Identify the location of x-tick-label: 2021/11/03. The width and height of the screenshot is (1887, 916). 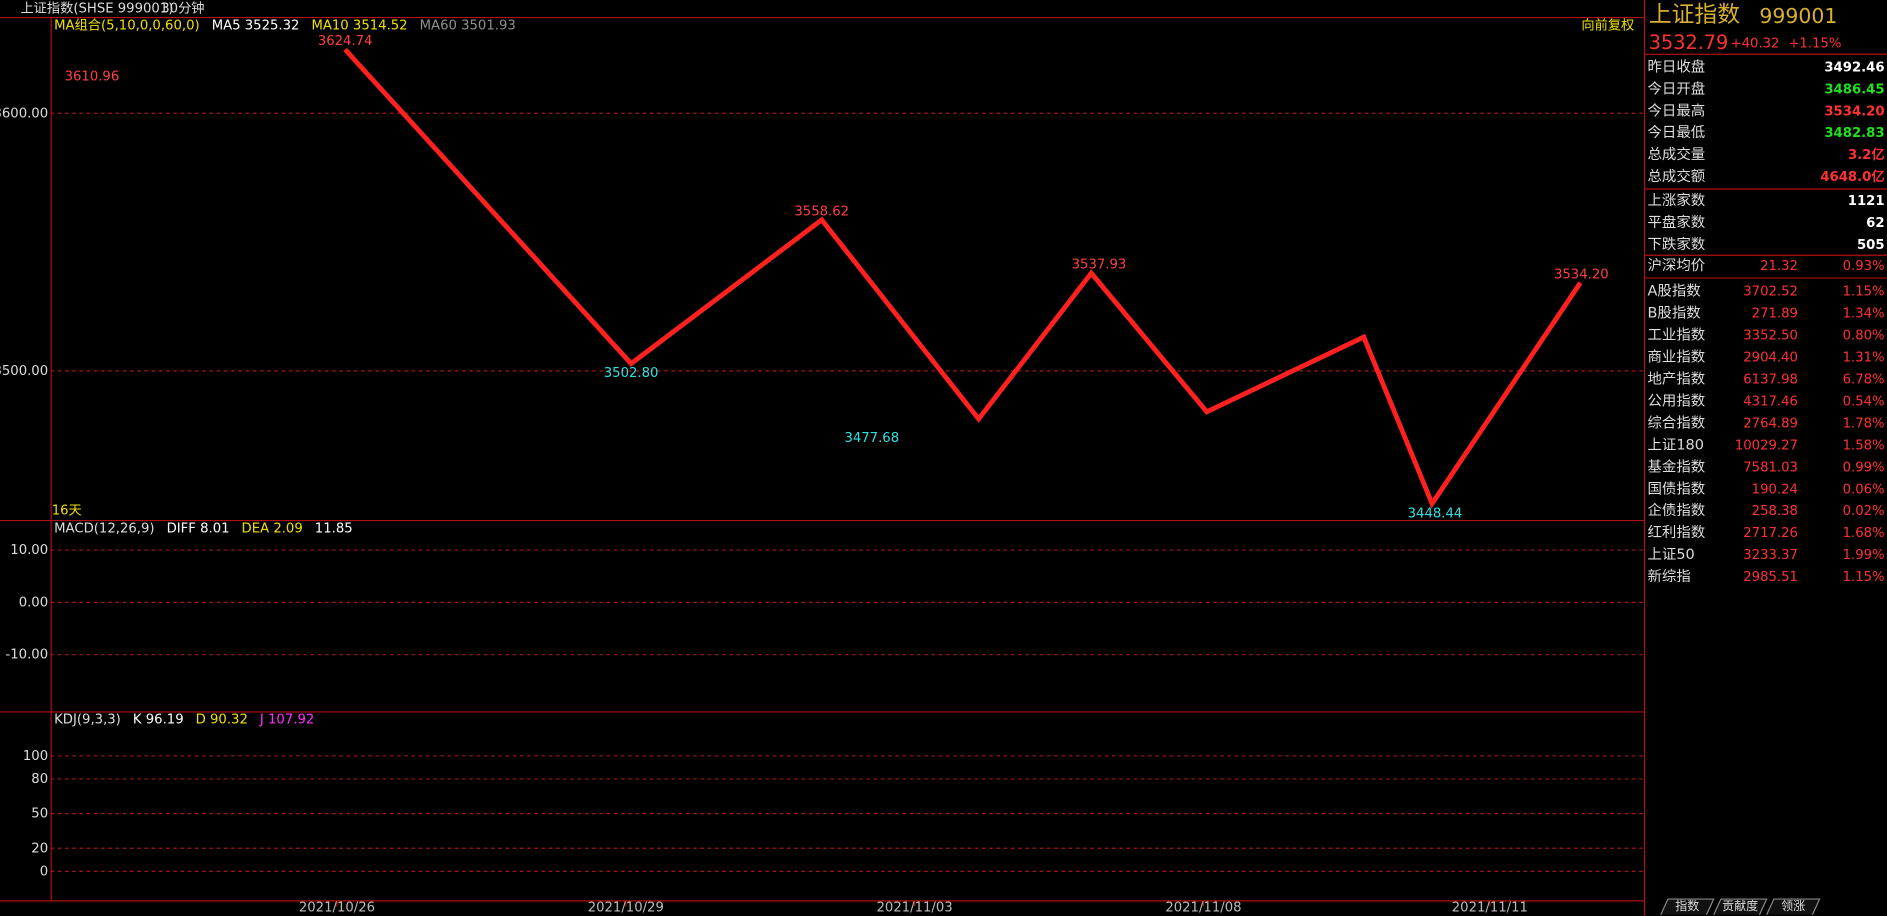
(915, 907).